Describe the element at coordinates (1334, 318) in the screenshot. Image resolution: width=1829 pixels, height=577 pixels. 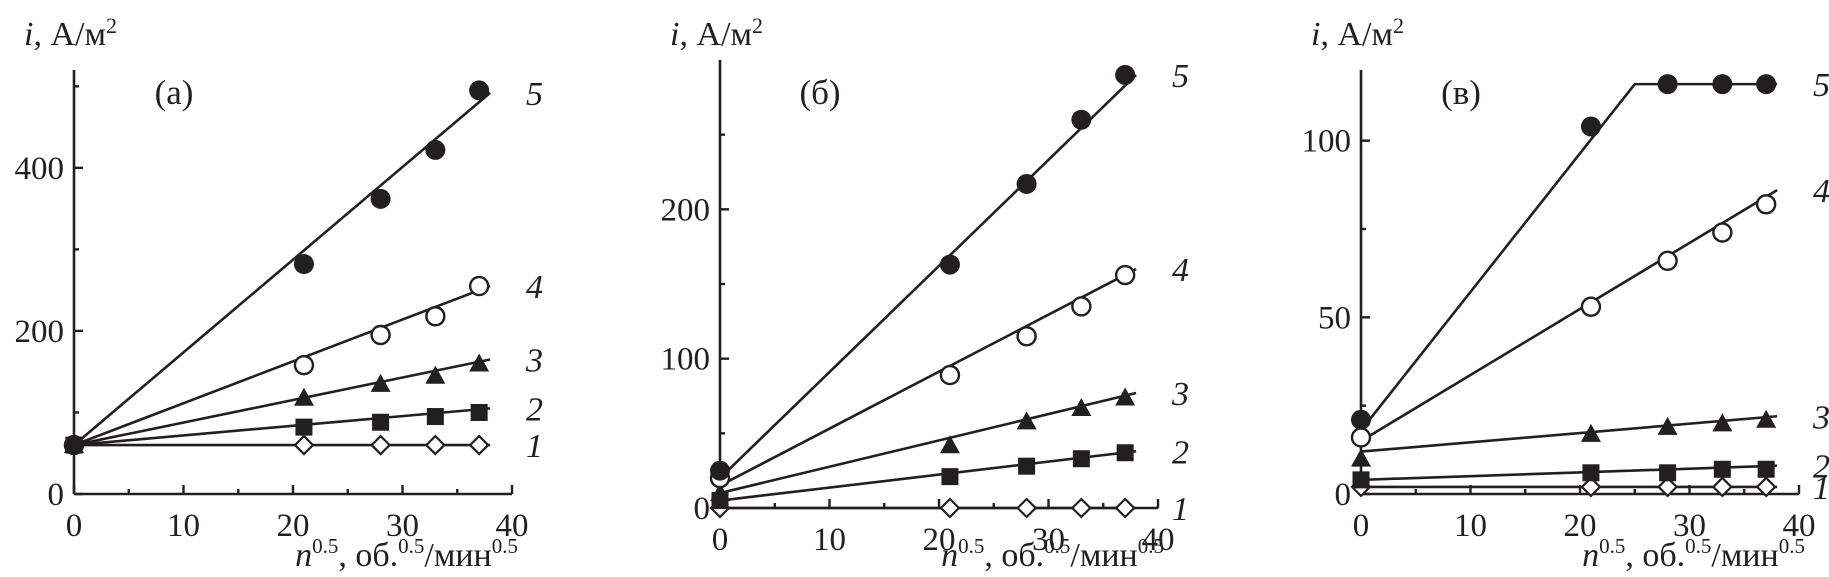
I see `y-tick-label: 50` at that location.